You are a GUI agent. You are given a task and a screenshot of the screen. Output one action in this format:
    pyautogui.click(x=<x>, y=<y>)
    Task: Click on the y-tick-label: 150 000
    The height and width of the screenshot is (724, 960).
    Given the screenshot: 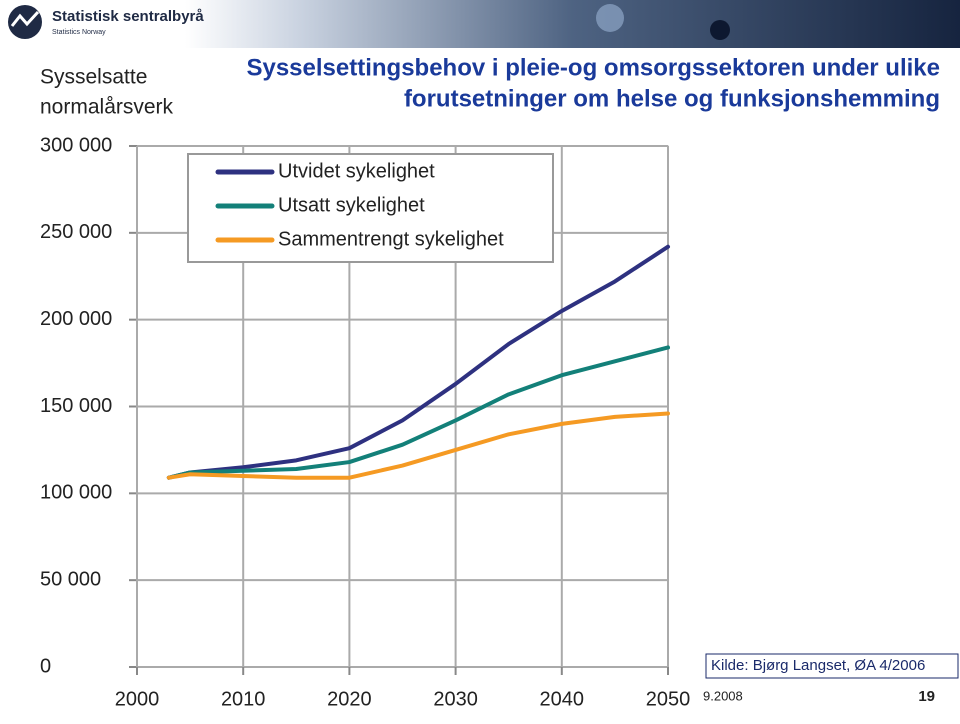 What is the action you would take?
    pyautogui.click(x=76, y=406)
    